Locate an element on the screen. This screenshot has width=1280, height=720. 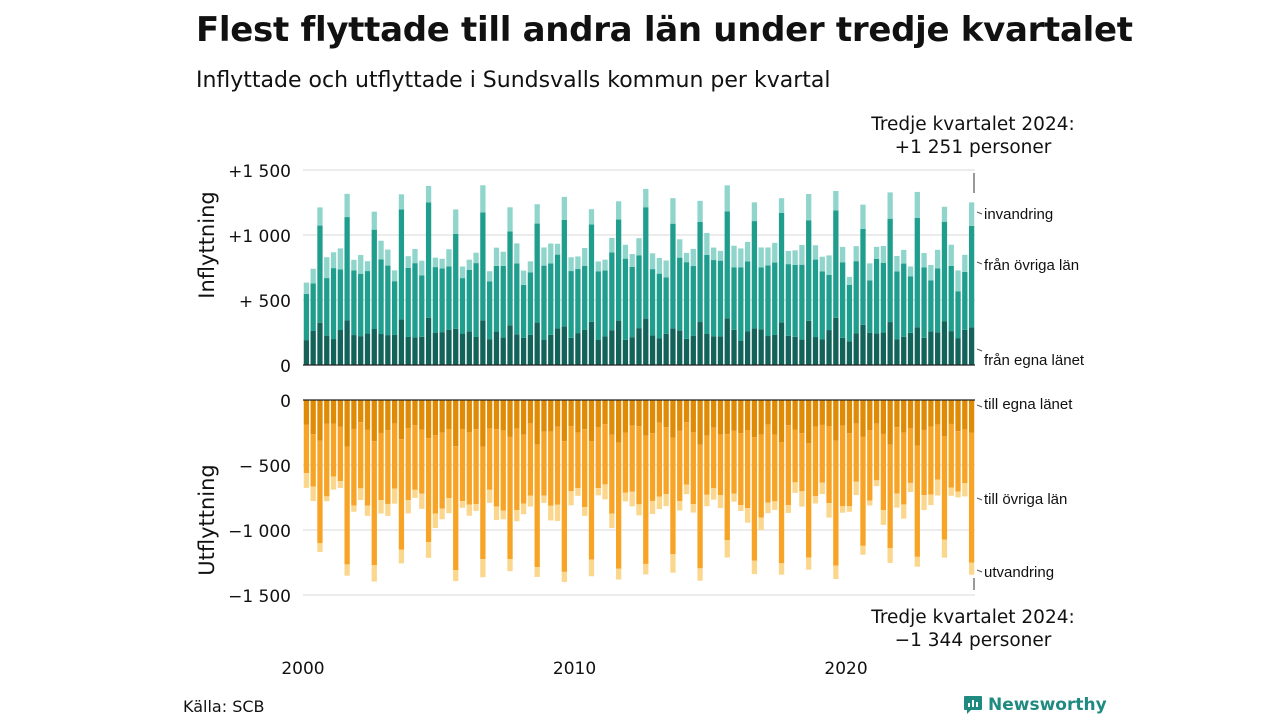
series-label: invandring is located at coordinates (1018, 214).